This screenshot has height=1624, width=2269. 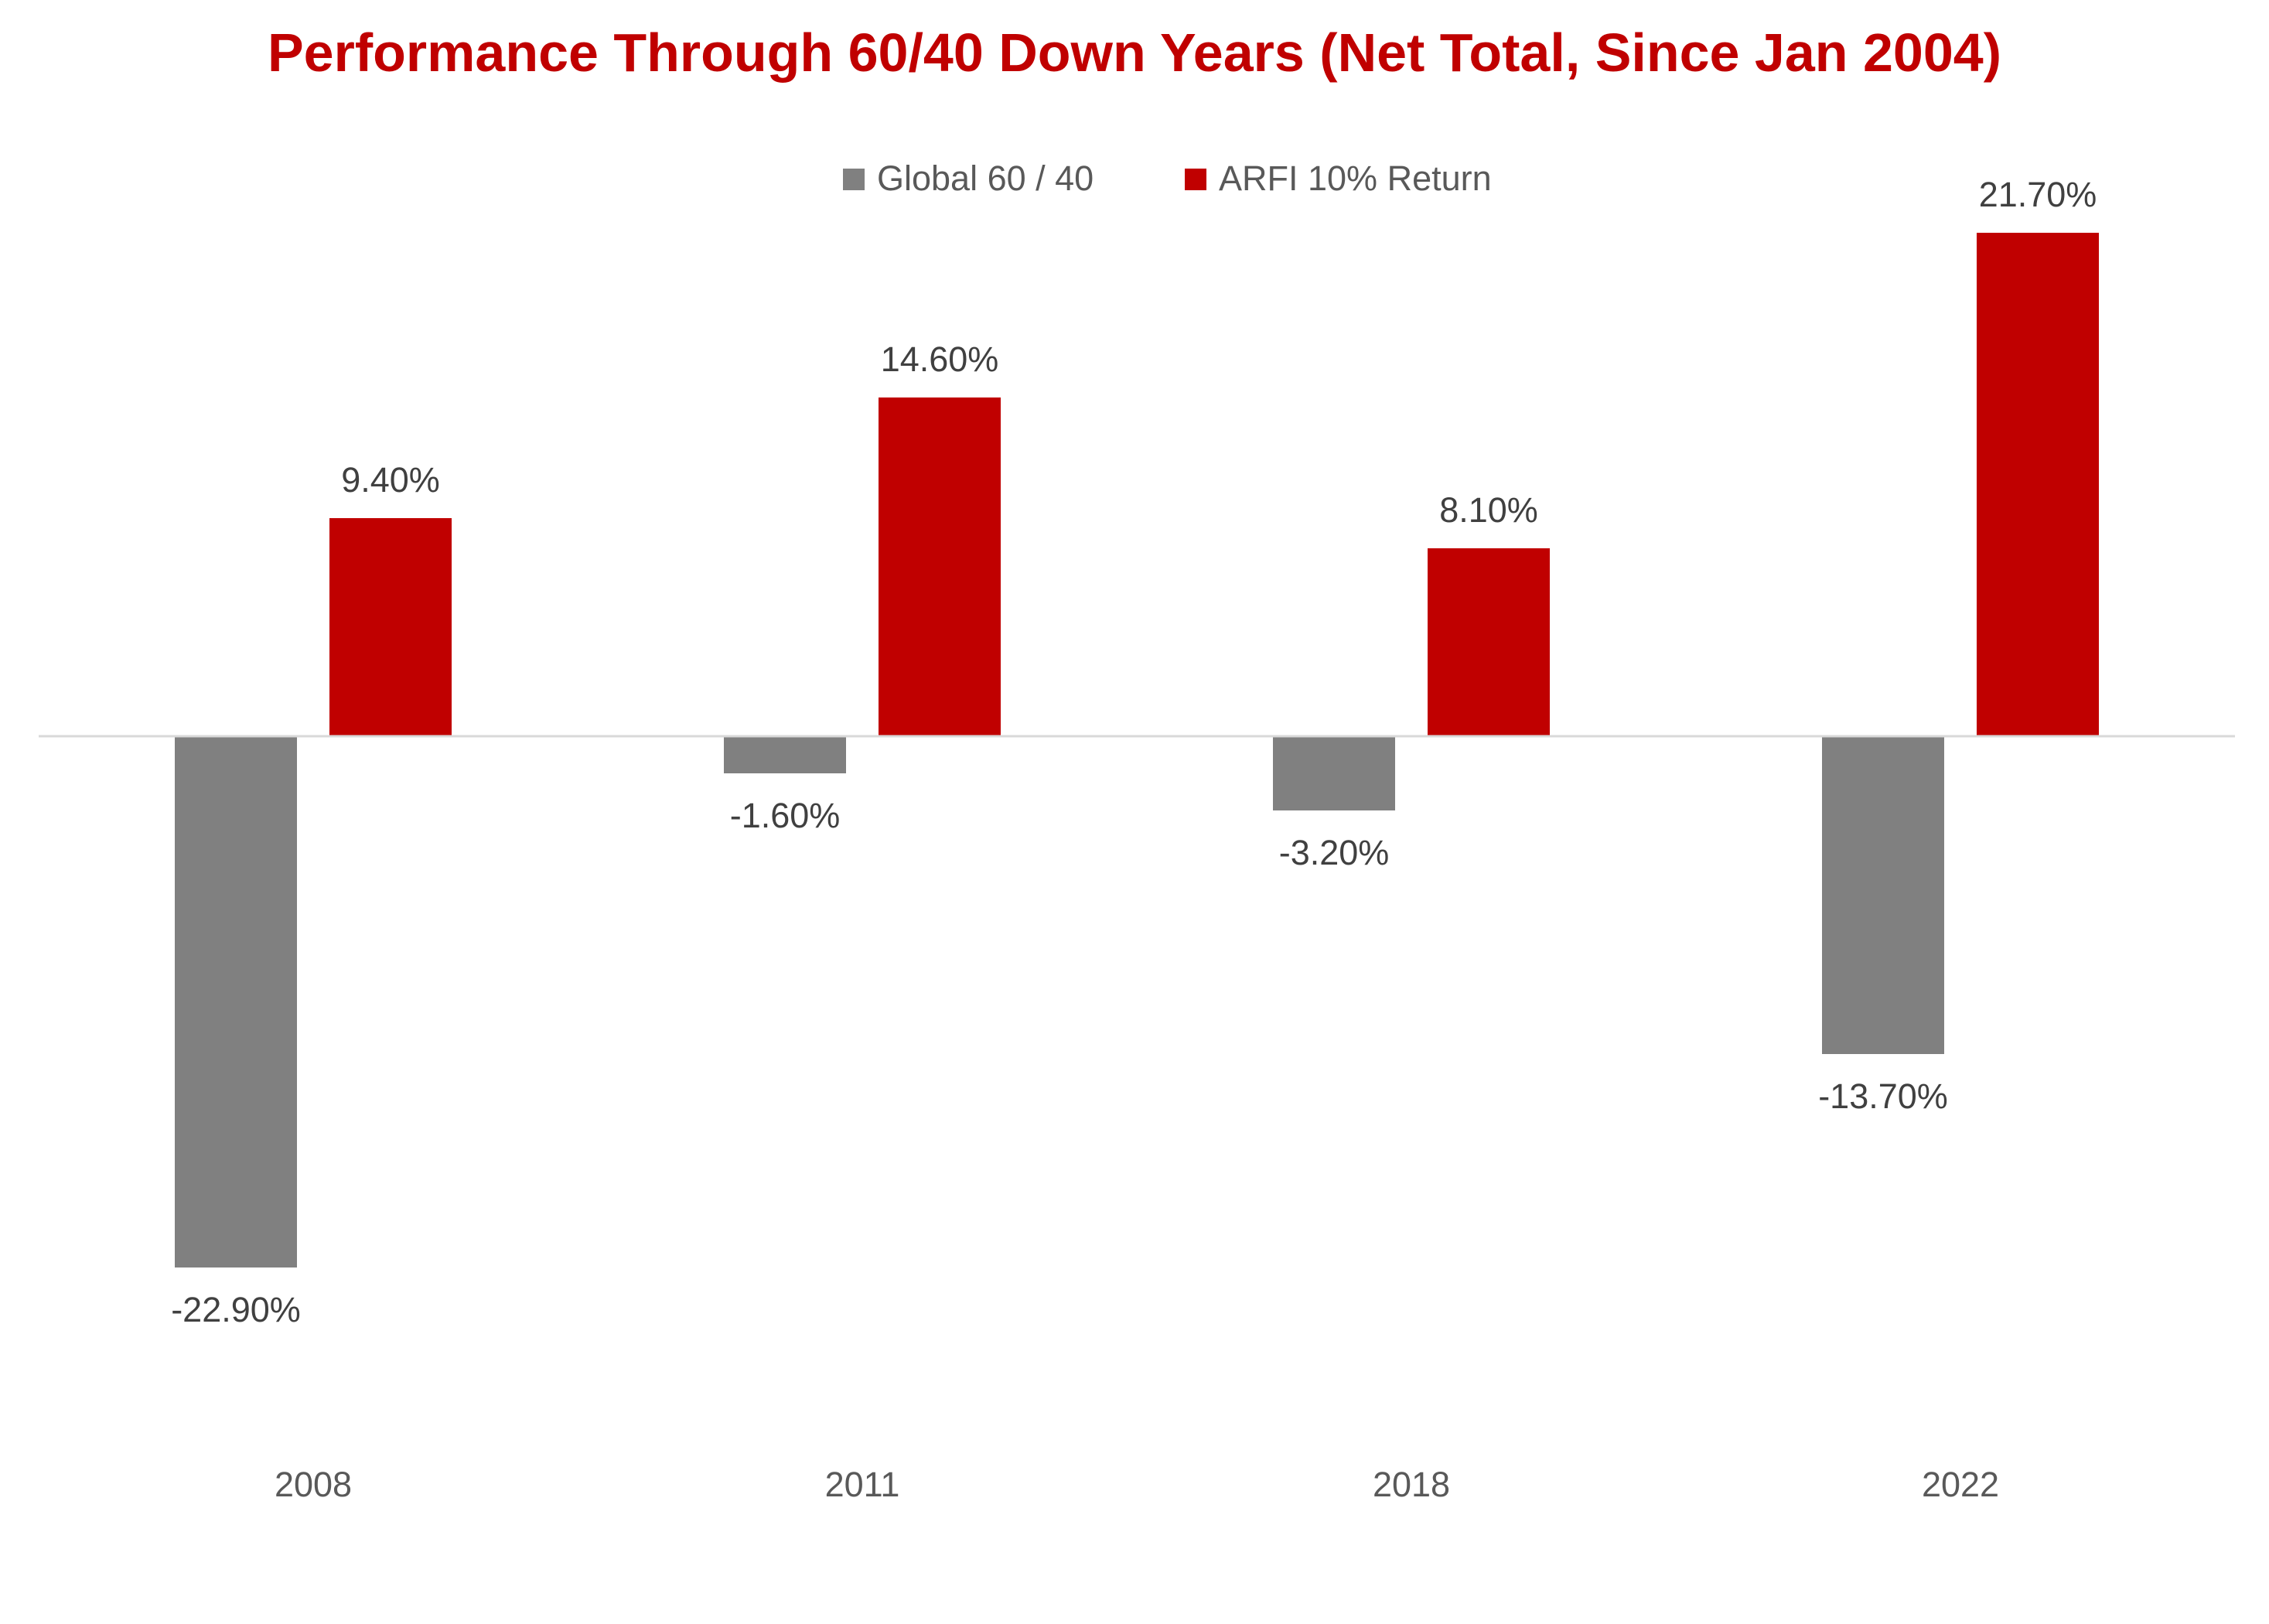 I want to click on data-label-global-60-40-2022: -13.70%, so click(x=1883, y=1096).